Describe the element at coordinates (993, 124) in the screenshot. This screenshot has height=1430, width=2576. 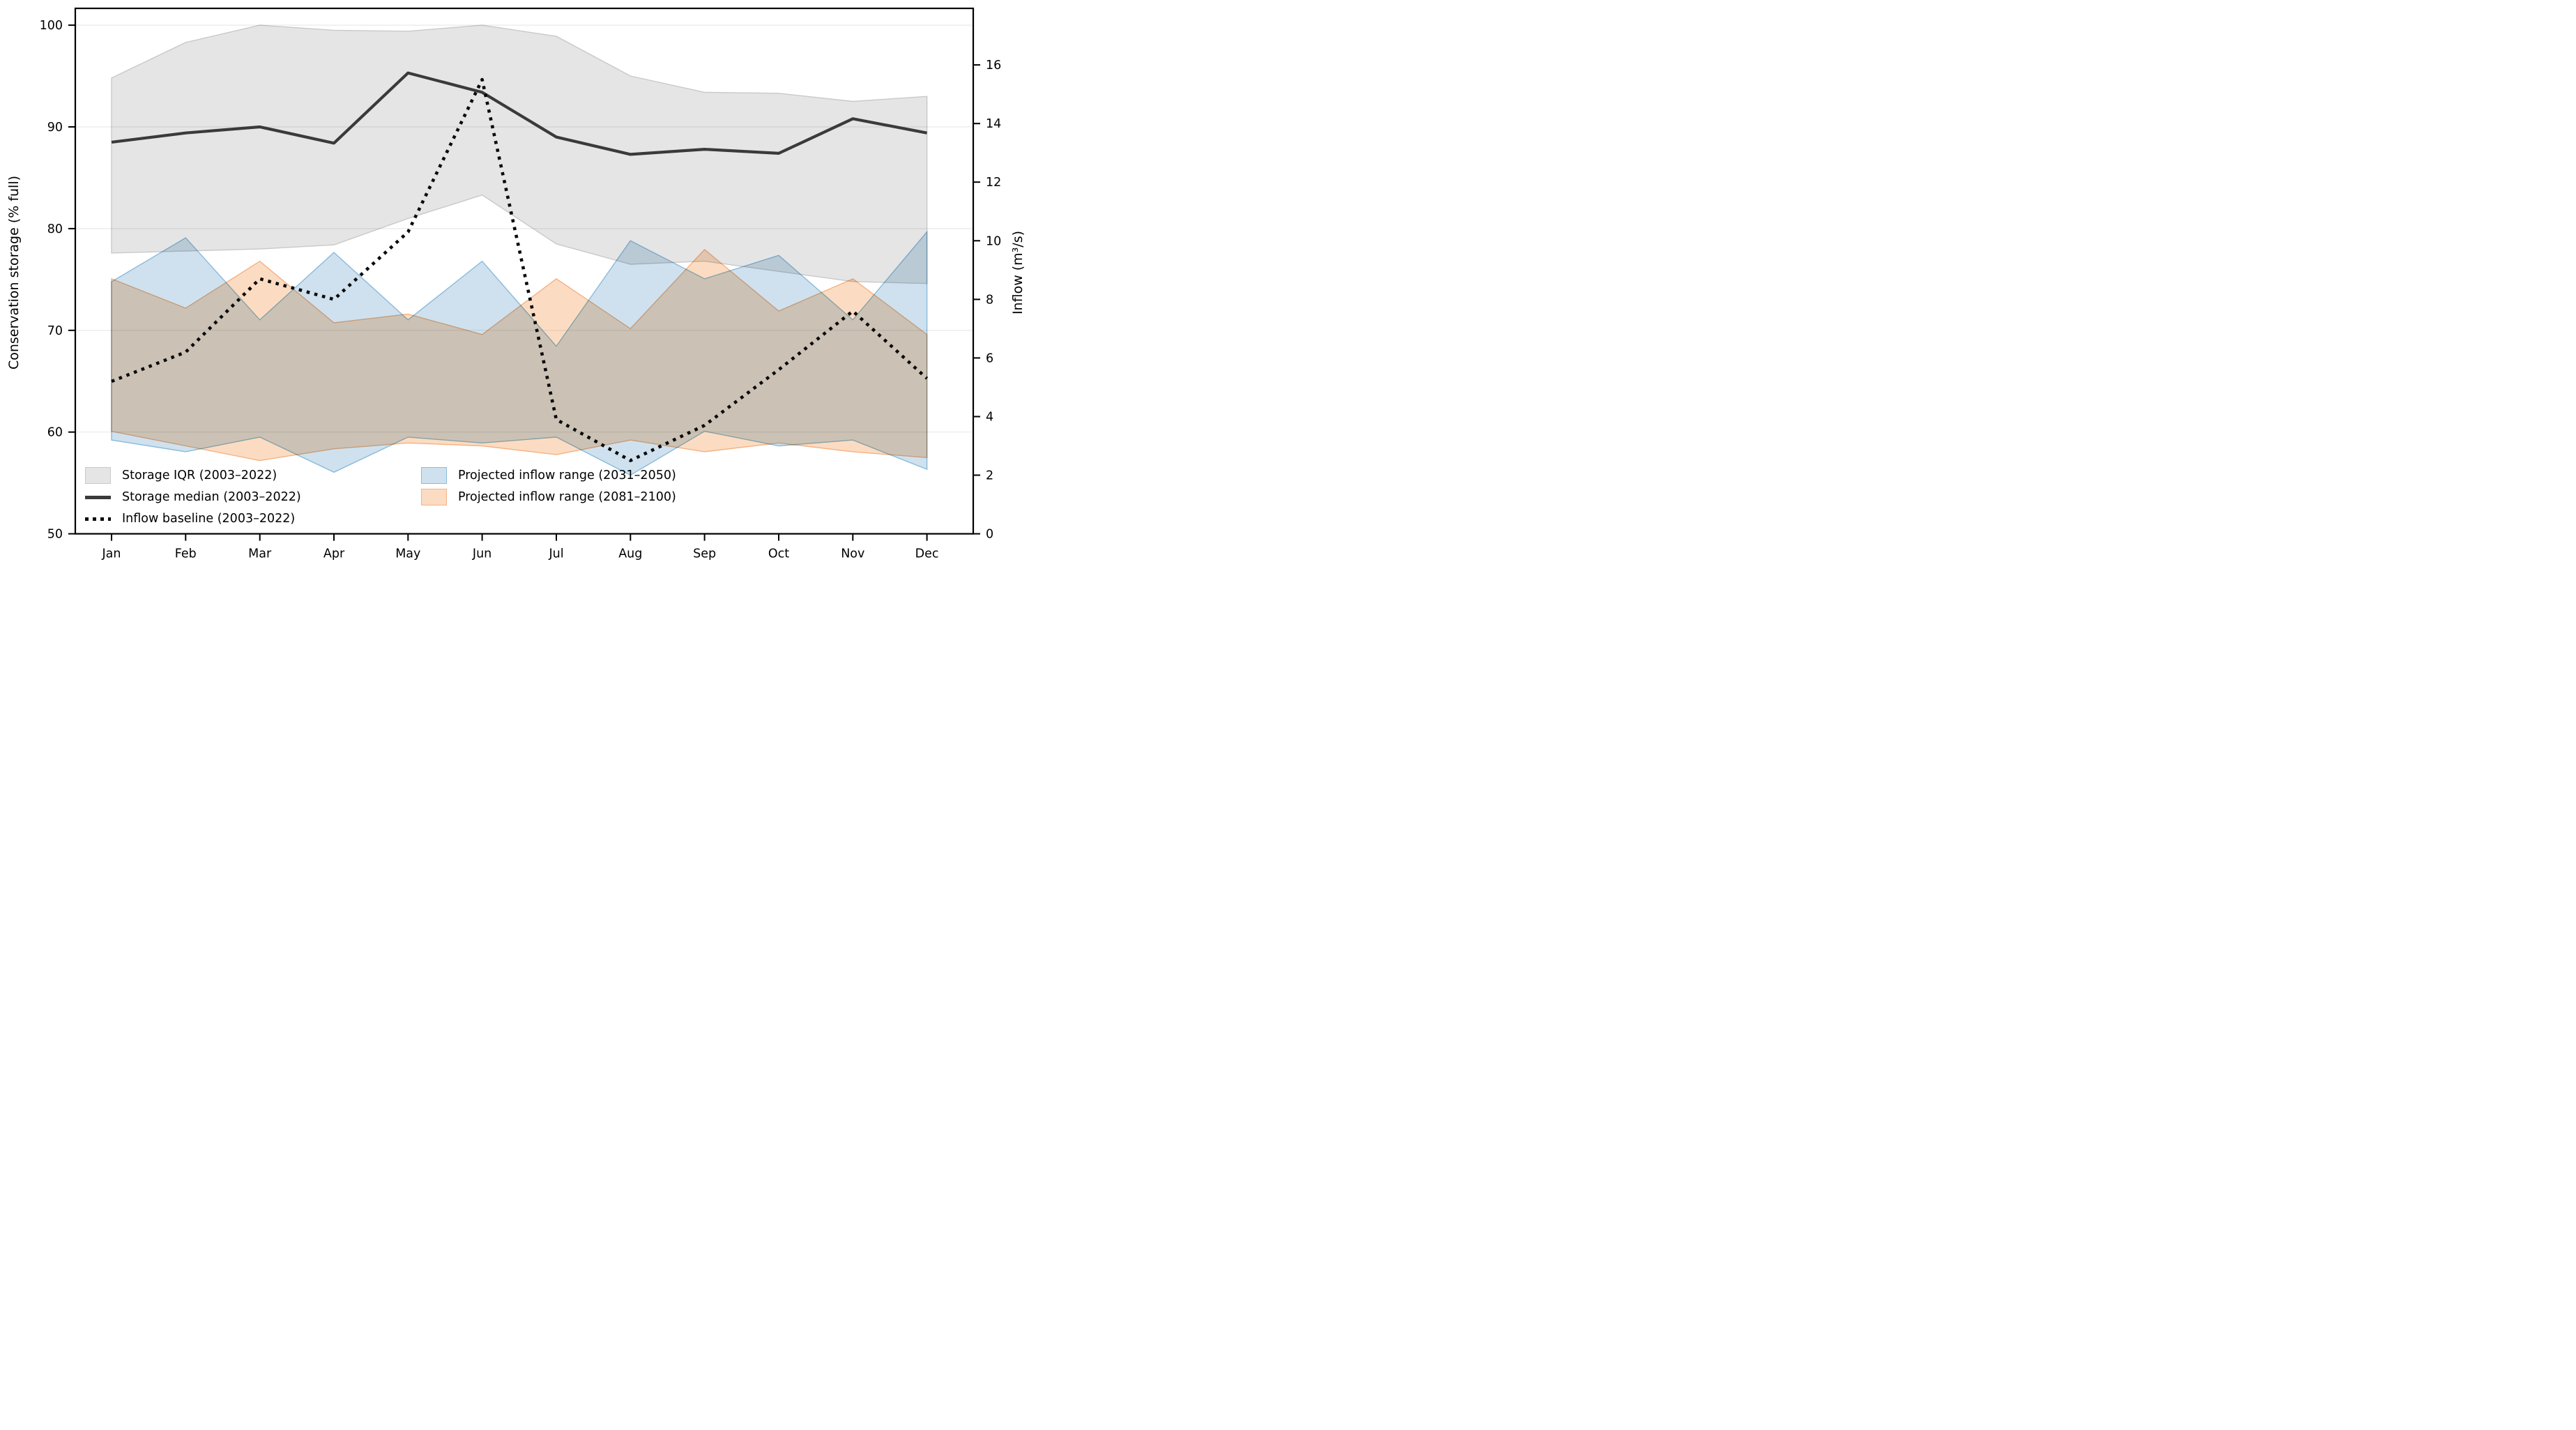
I see `right-tick-label: 14` at that location.